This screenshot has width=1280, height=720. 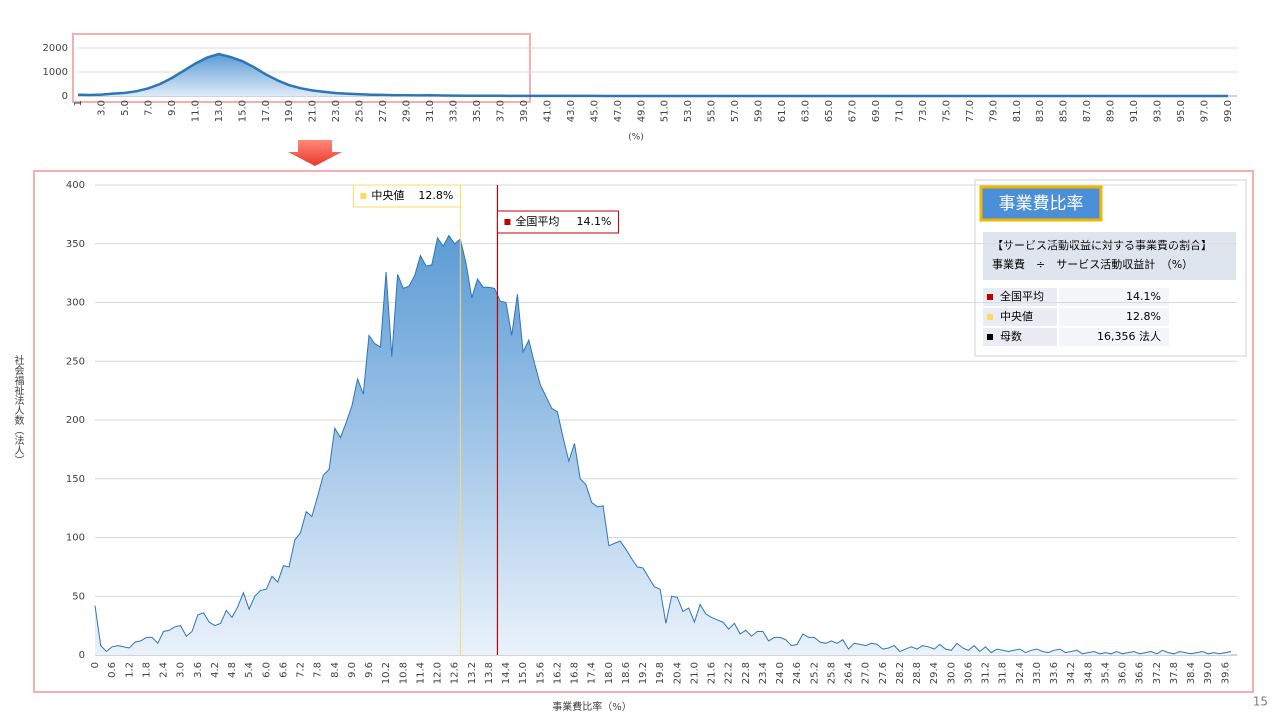 What do you see at coordinates (82, 655) in the screenshot?
I see `y-tick-label: 0` at bounding box center [82, 655].